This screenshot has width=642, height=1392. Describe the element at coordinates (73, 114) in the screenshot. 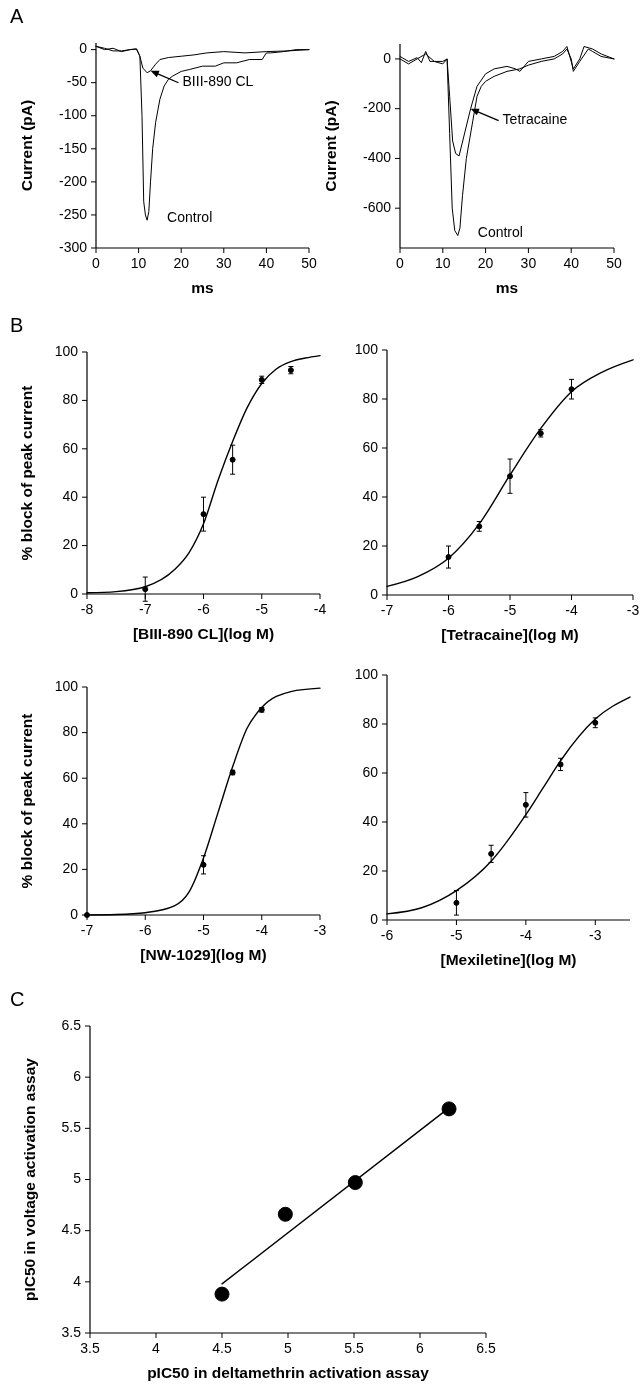

I see `y-tick-label: -100` at that location.